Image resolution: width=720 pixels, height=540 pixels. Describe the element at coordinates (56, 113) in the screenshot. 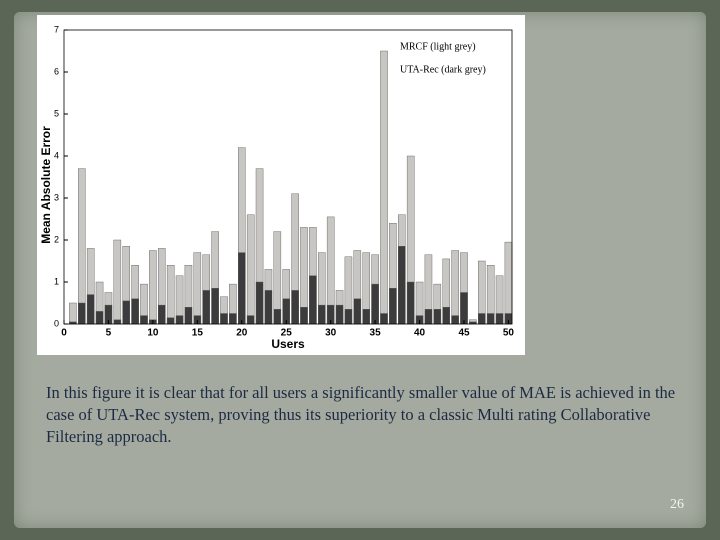

I see `y-tick-label: 5` at that location.